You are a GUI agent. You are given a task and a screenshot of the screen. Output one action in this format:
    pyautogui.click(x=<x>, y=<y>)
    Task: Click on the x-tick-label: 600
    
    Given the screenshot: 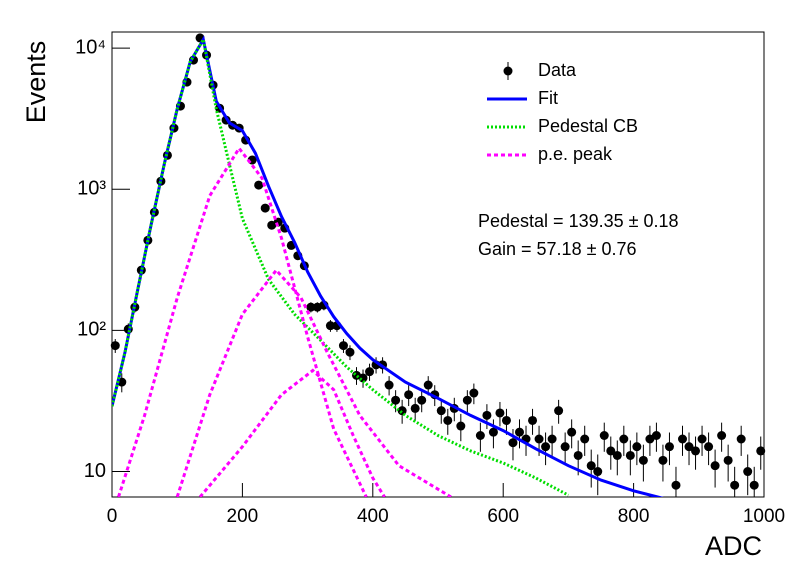 What is the action you would take?
    pyautogui.click(x=503, y=516)
    